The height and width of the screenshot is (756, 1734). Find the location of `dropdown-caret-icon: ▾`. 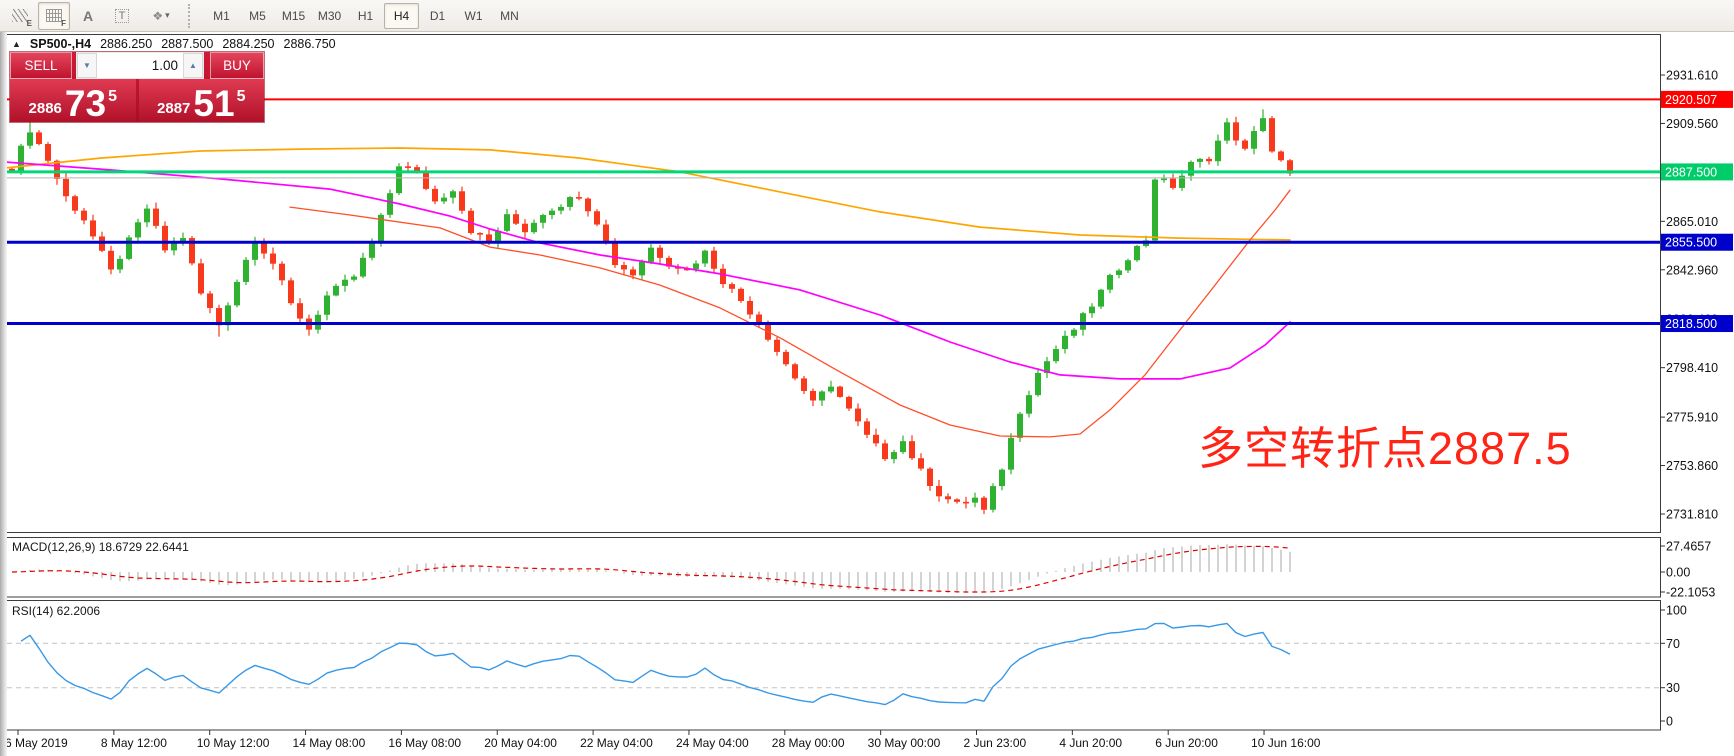

dropdown-caret-icon: ▾ is located at coordinates (167, 15).